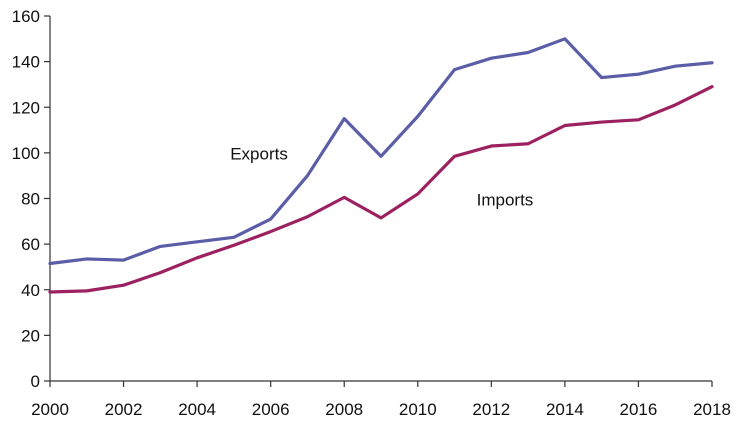 Image resolution: width=750 pixels, height=421 pixels. Describe the element at coordinates (381, 177) in the screenshot. I see `series-labels: Exports Imports` at that location.